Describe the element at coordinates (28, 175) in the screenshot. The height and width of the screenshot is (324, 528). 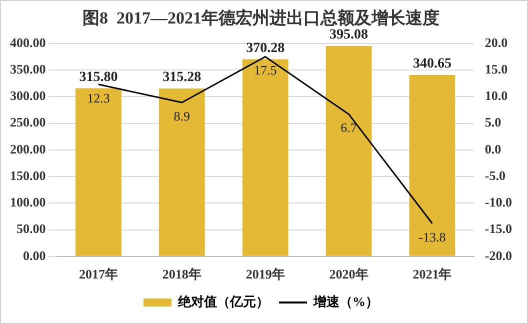
I see `y-tick-label: 150.00` at that location.